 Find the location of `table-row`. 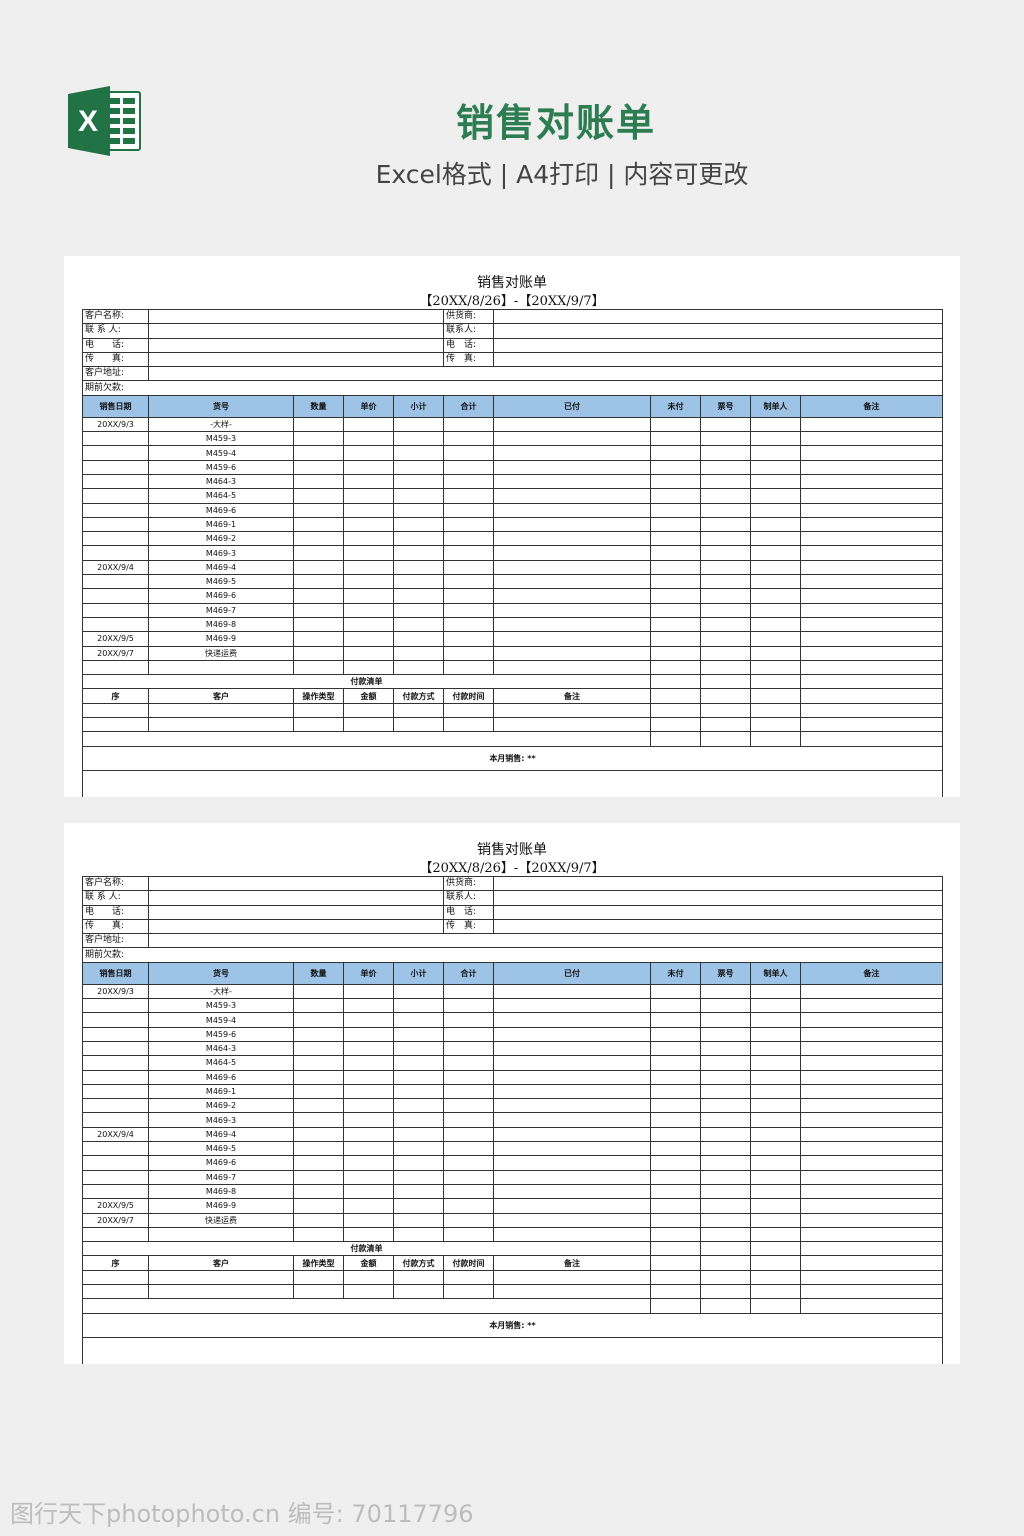

table-row is located at coordinates (512, 1234).